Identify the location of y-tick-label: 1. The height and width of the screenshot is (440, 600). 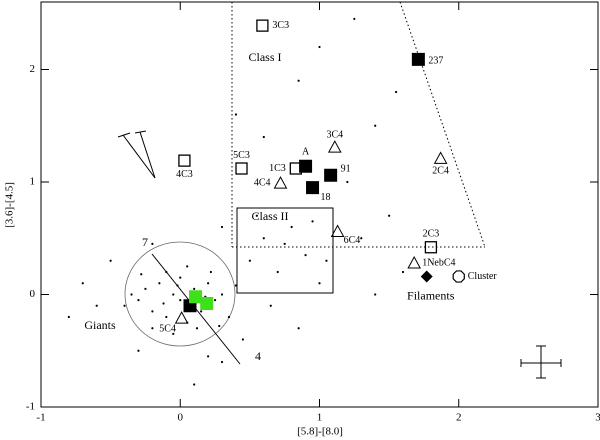
(33, 182).